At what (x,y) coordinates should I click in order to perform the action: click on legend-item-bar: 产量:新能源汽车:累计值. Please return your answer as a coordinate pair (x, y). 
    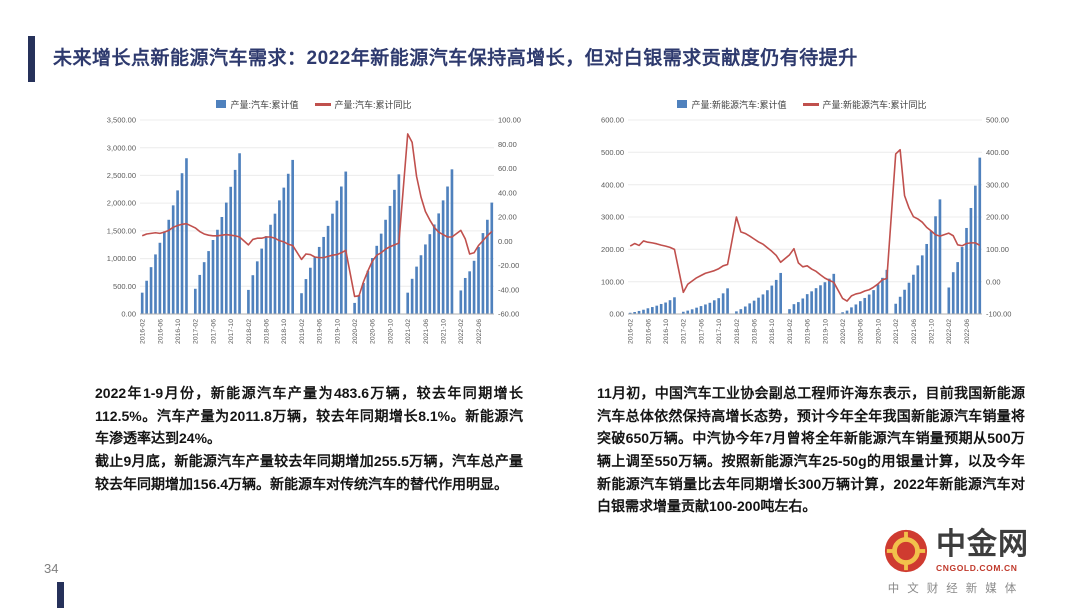
    Looking at the image, I should click on (732, 104).